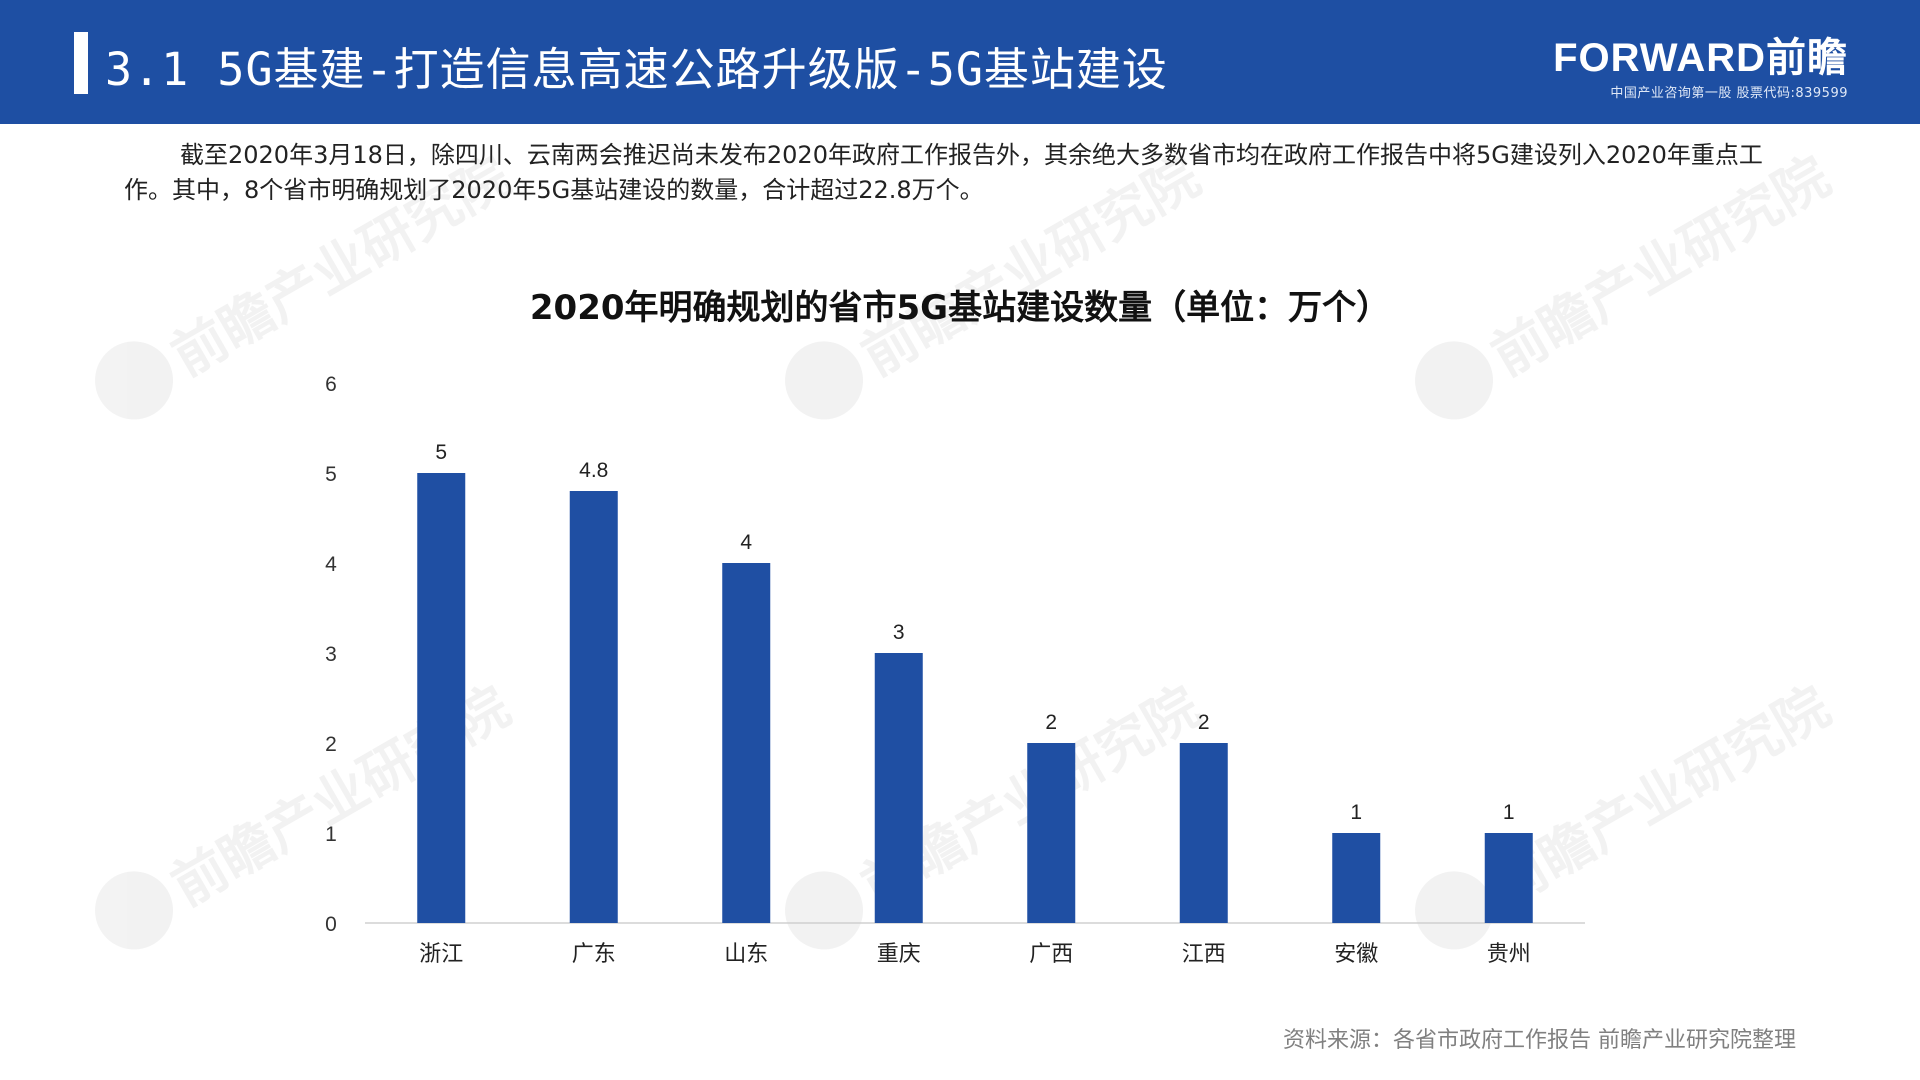 The image size is (1920, 1080). What do you see at coordinates (331, 744) in the screenshot?
I see `y-tick-label: 2` at bounding box center [331, 744].